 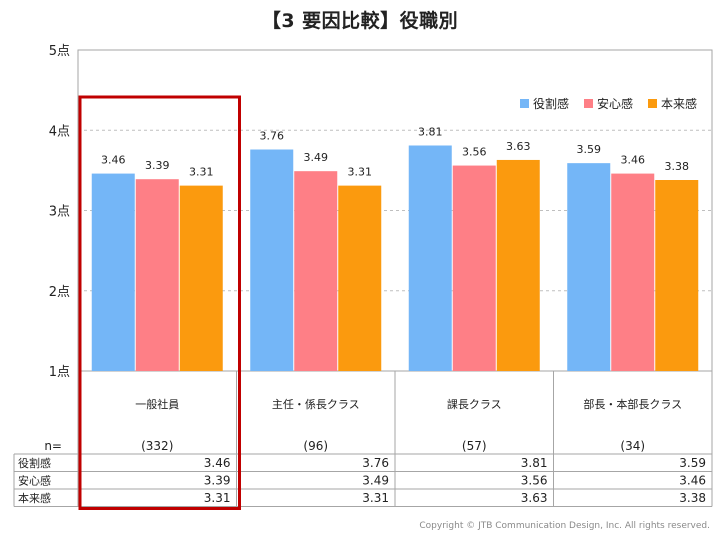 What do you see at coordinates (375, 481) in the screenshot?
I see `table-cell: 3.49` at bounding box center [375, 481].